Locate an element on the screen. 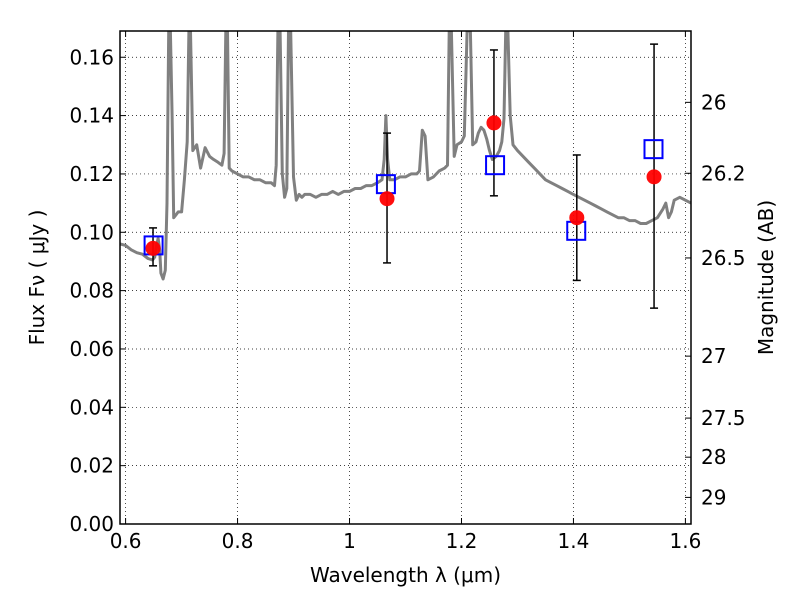  magnitude-tick-label: 27 is located at coordinates (713, 356).